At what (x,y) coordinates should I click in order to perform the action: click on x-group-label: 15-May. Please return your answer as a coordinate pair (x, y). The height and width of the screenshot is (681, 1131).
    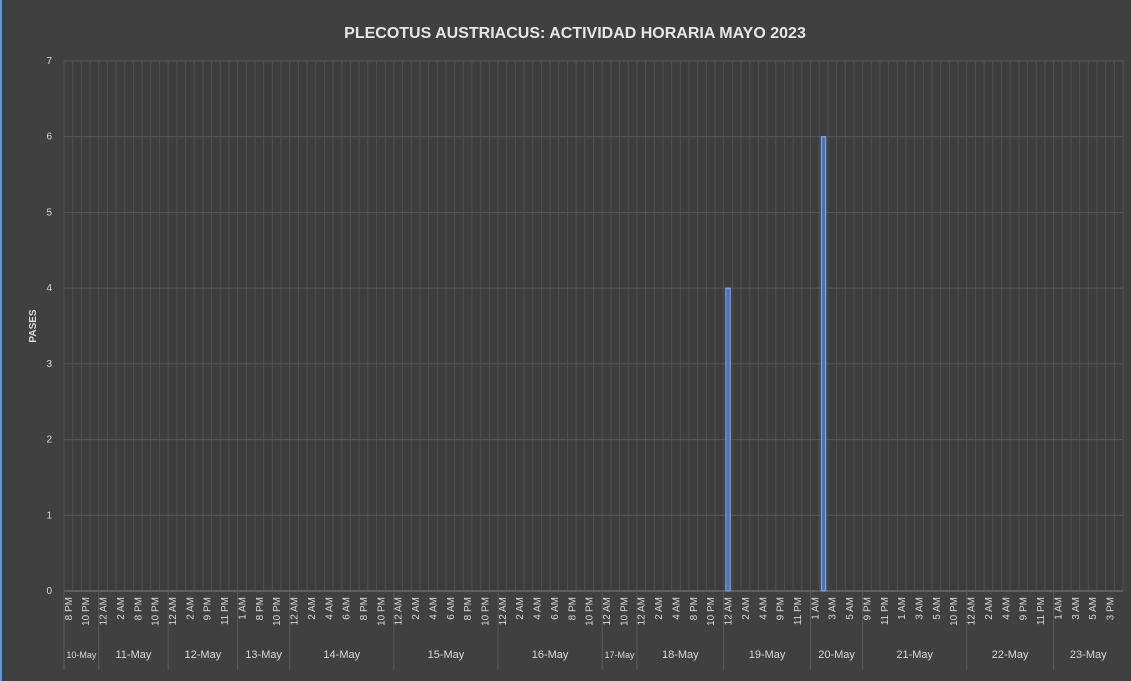
    Looking at the image, I should click on (446, 655).